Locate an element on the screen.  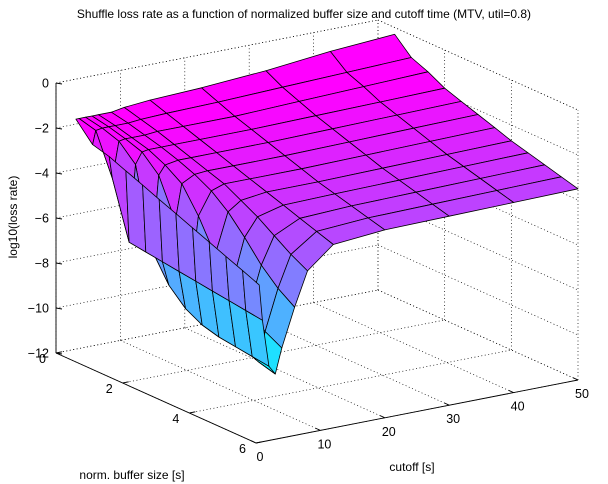
surface-patch is located at coordinates (252, 295).